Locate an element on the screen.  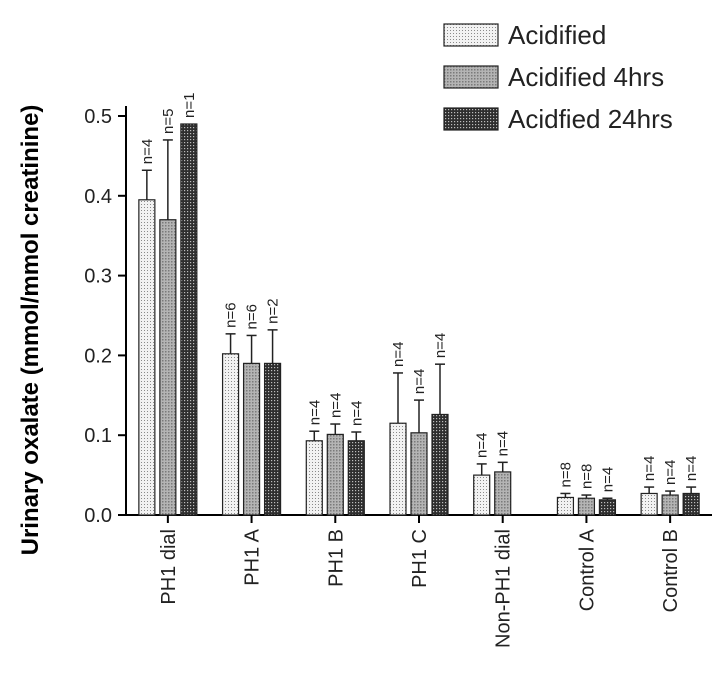
x-tick-label: PH1 C is located at coordinates (420, 558).